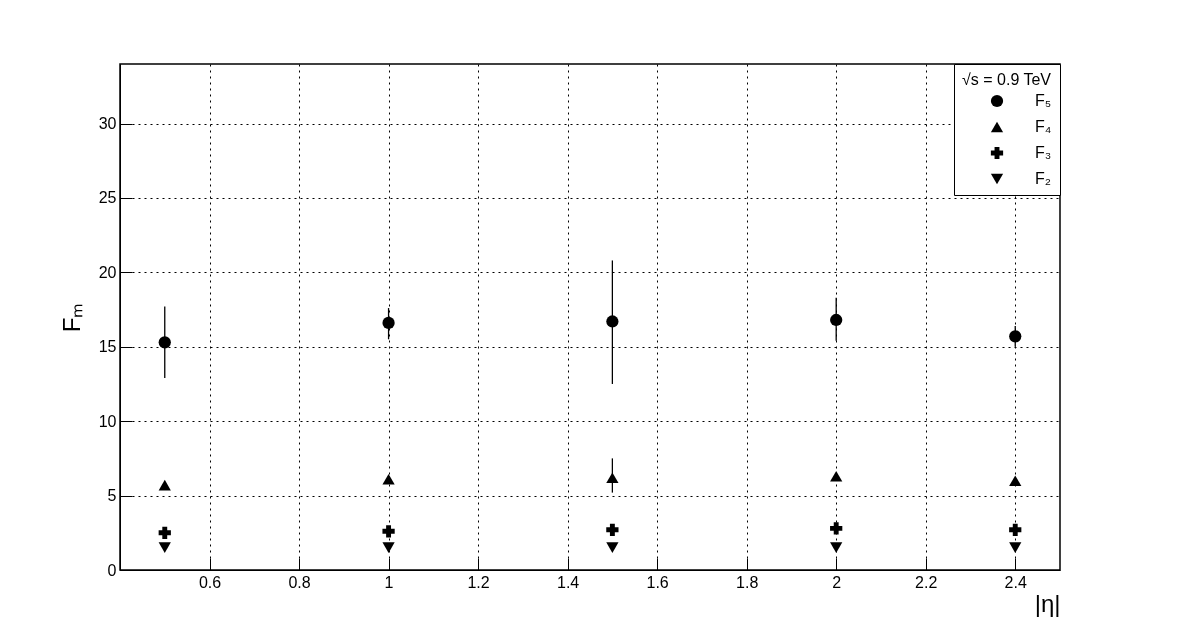  Describe the element at coordinates (107, 347) in the screenshot. I see `y-tick-label: 15` at that location.